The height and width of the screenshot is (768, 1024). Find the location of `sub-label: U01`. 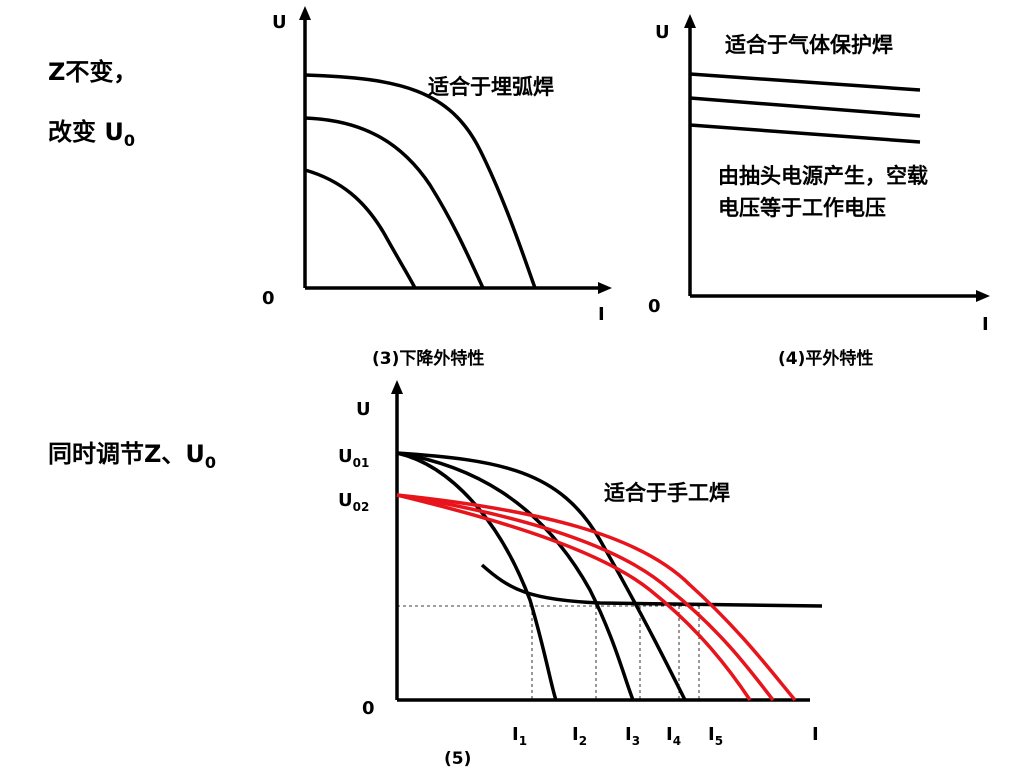

sub-label: U01 is located at coordinates (353, 458).